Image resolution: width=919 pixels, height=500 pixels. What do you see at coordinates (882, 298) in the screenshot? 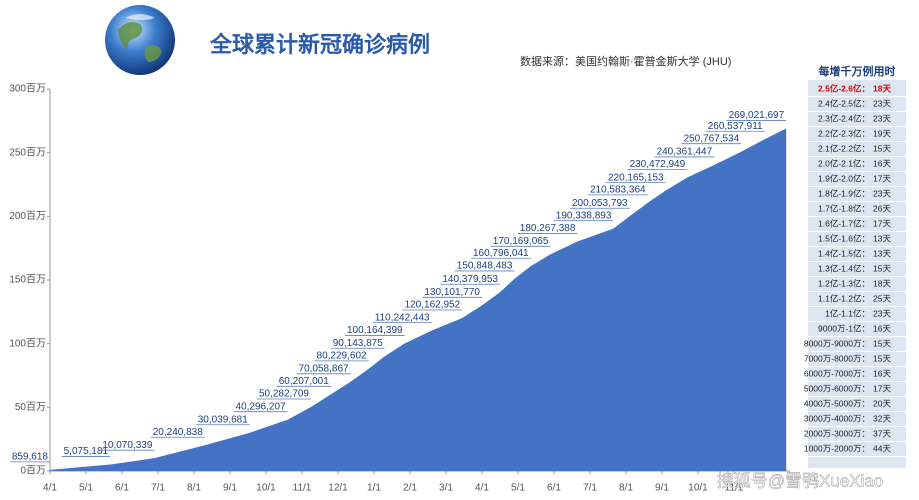
I see `table-days: 25天` at bounding box center [882, 298].